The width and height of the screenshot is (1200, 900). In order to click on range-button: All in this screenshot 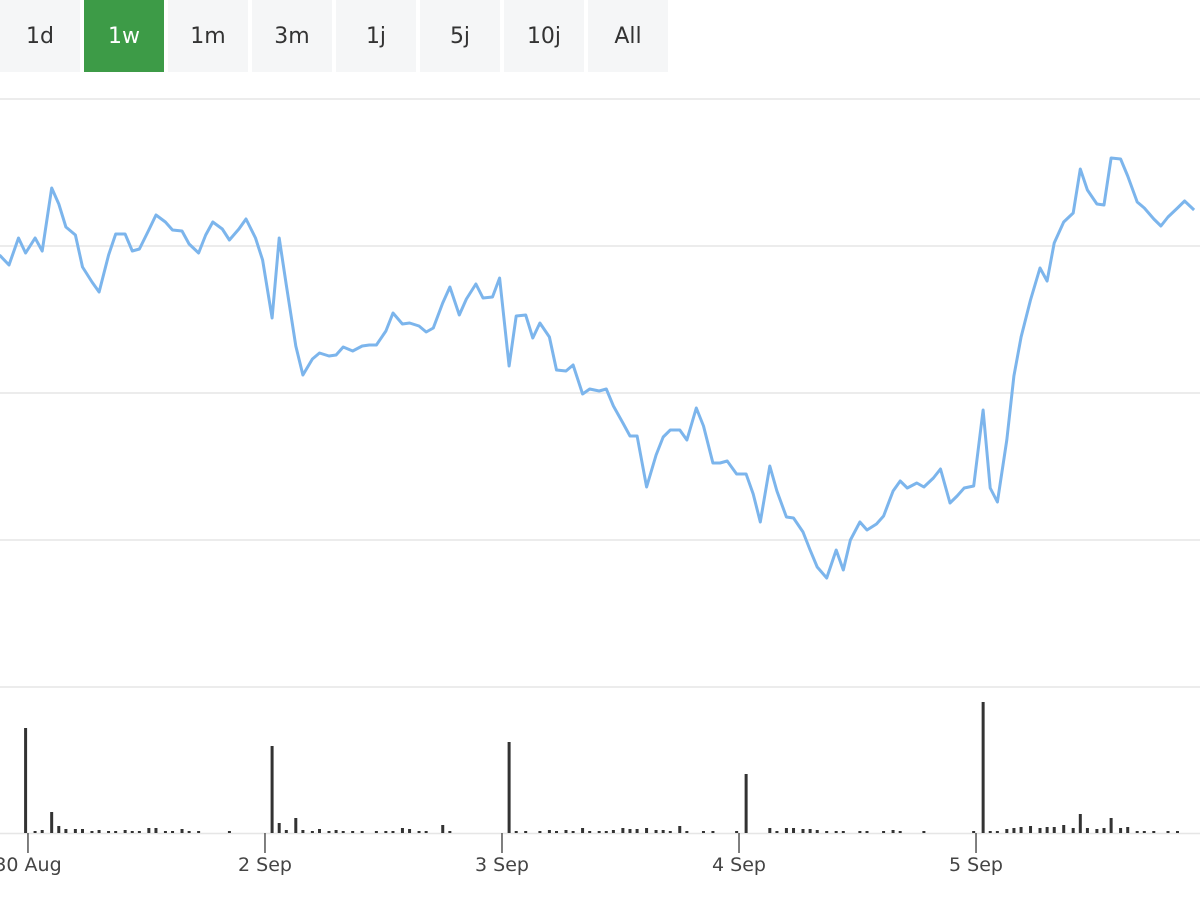, I will do `click(628, 36)`.